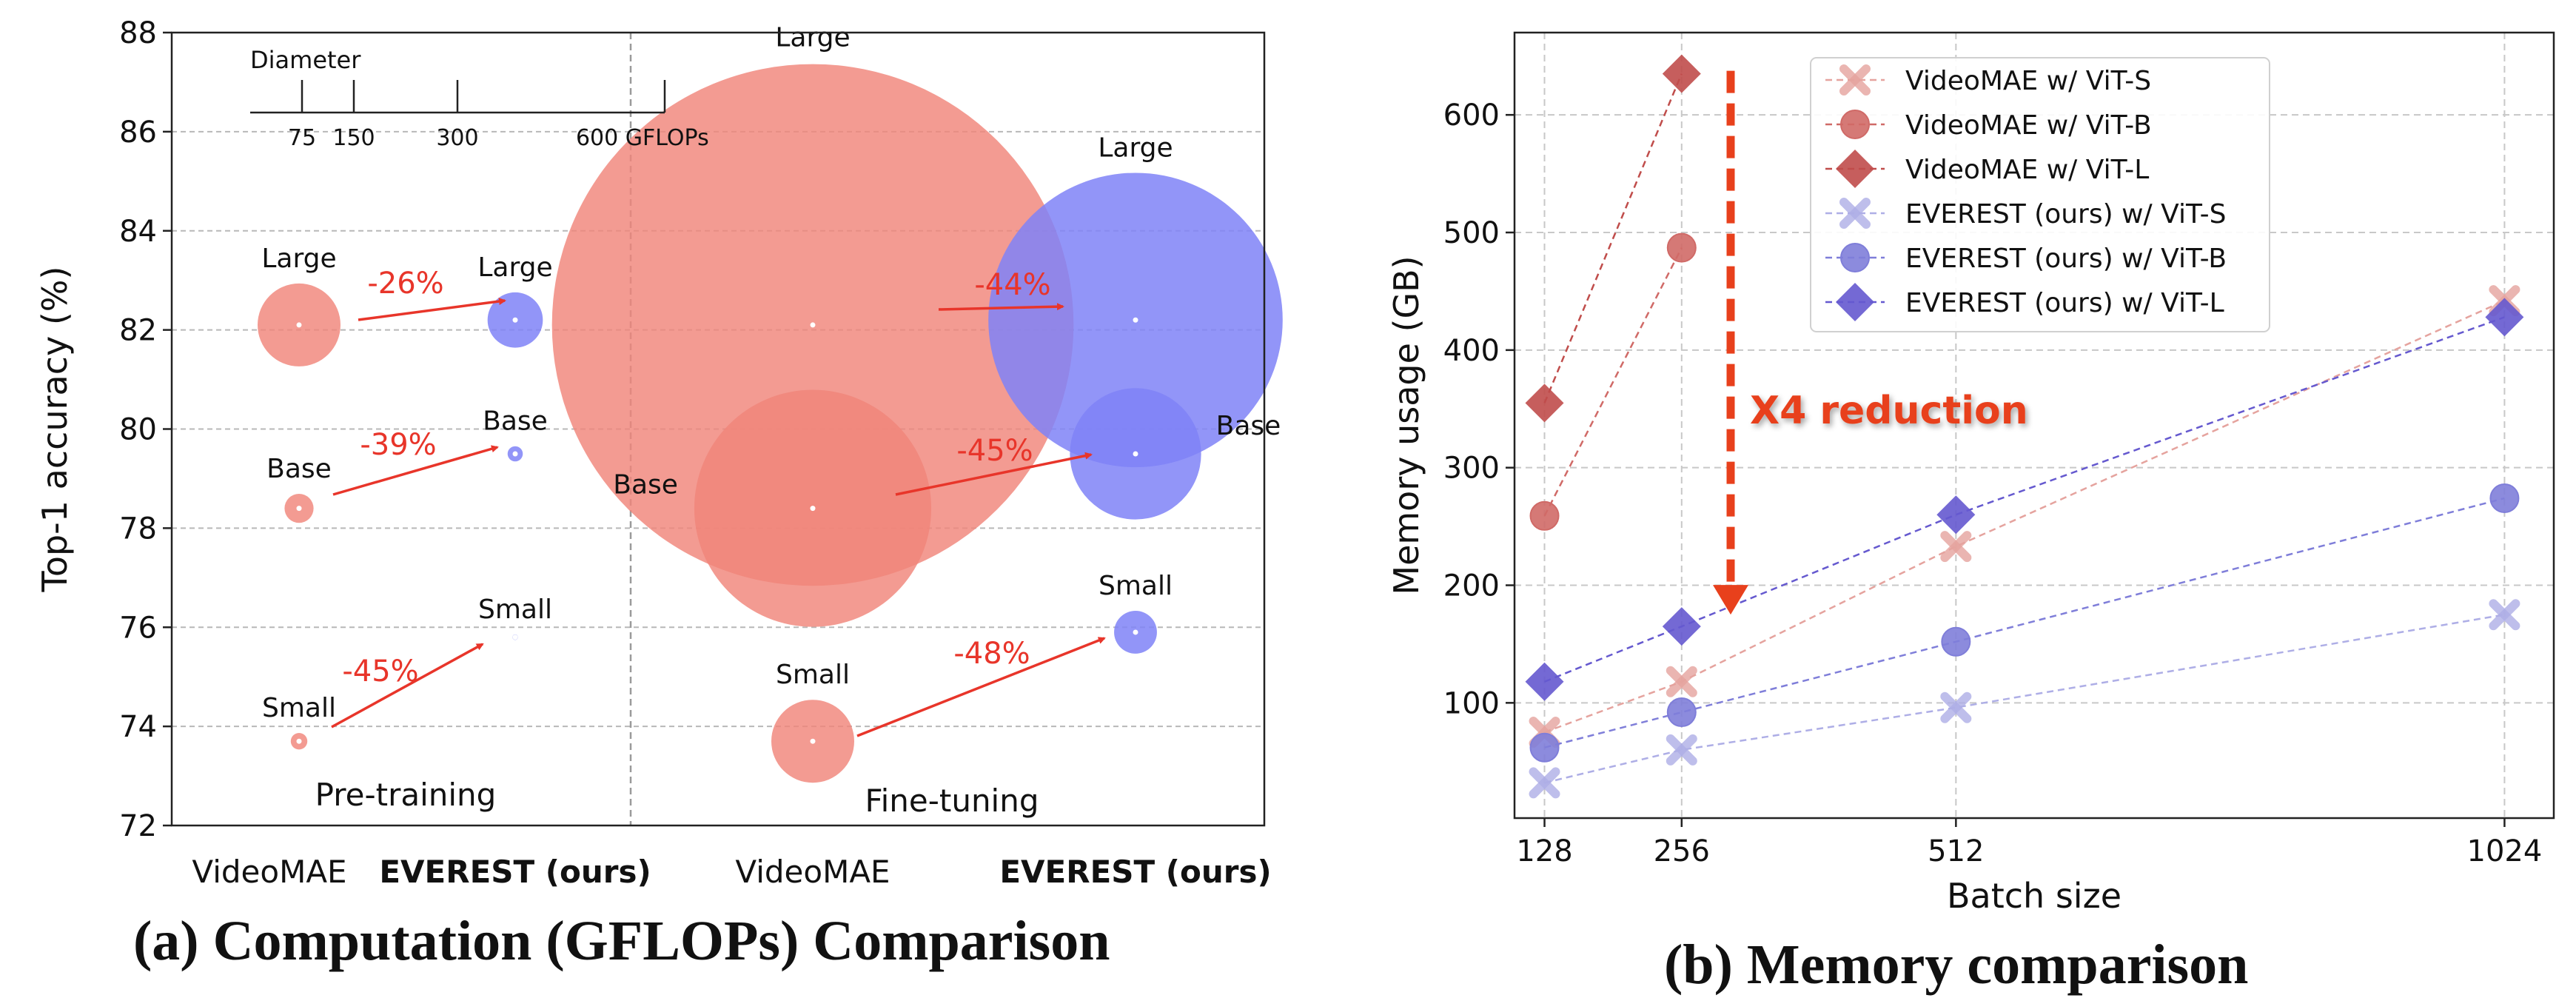 Image resolution: width=2576 pixels, height=998 pixels. What do you see at coordinates (1544, 851) in the screenshot?
I see `x-tick-label: 128` at bounding box center [1544, 851].